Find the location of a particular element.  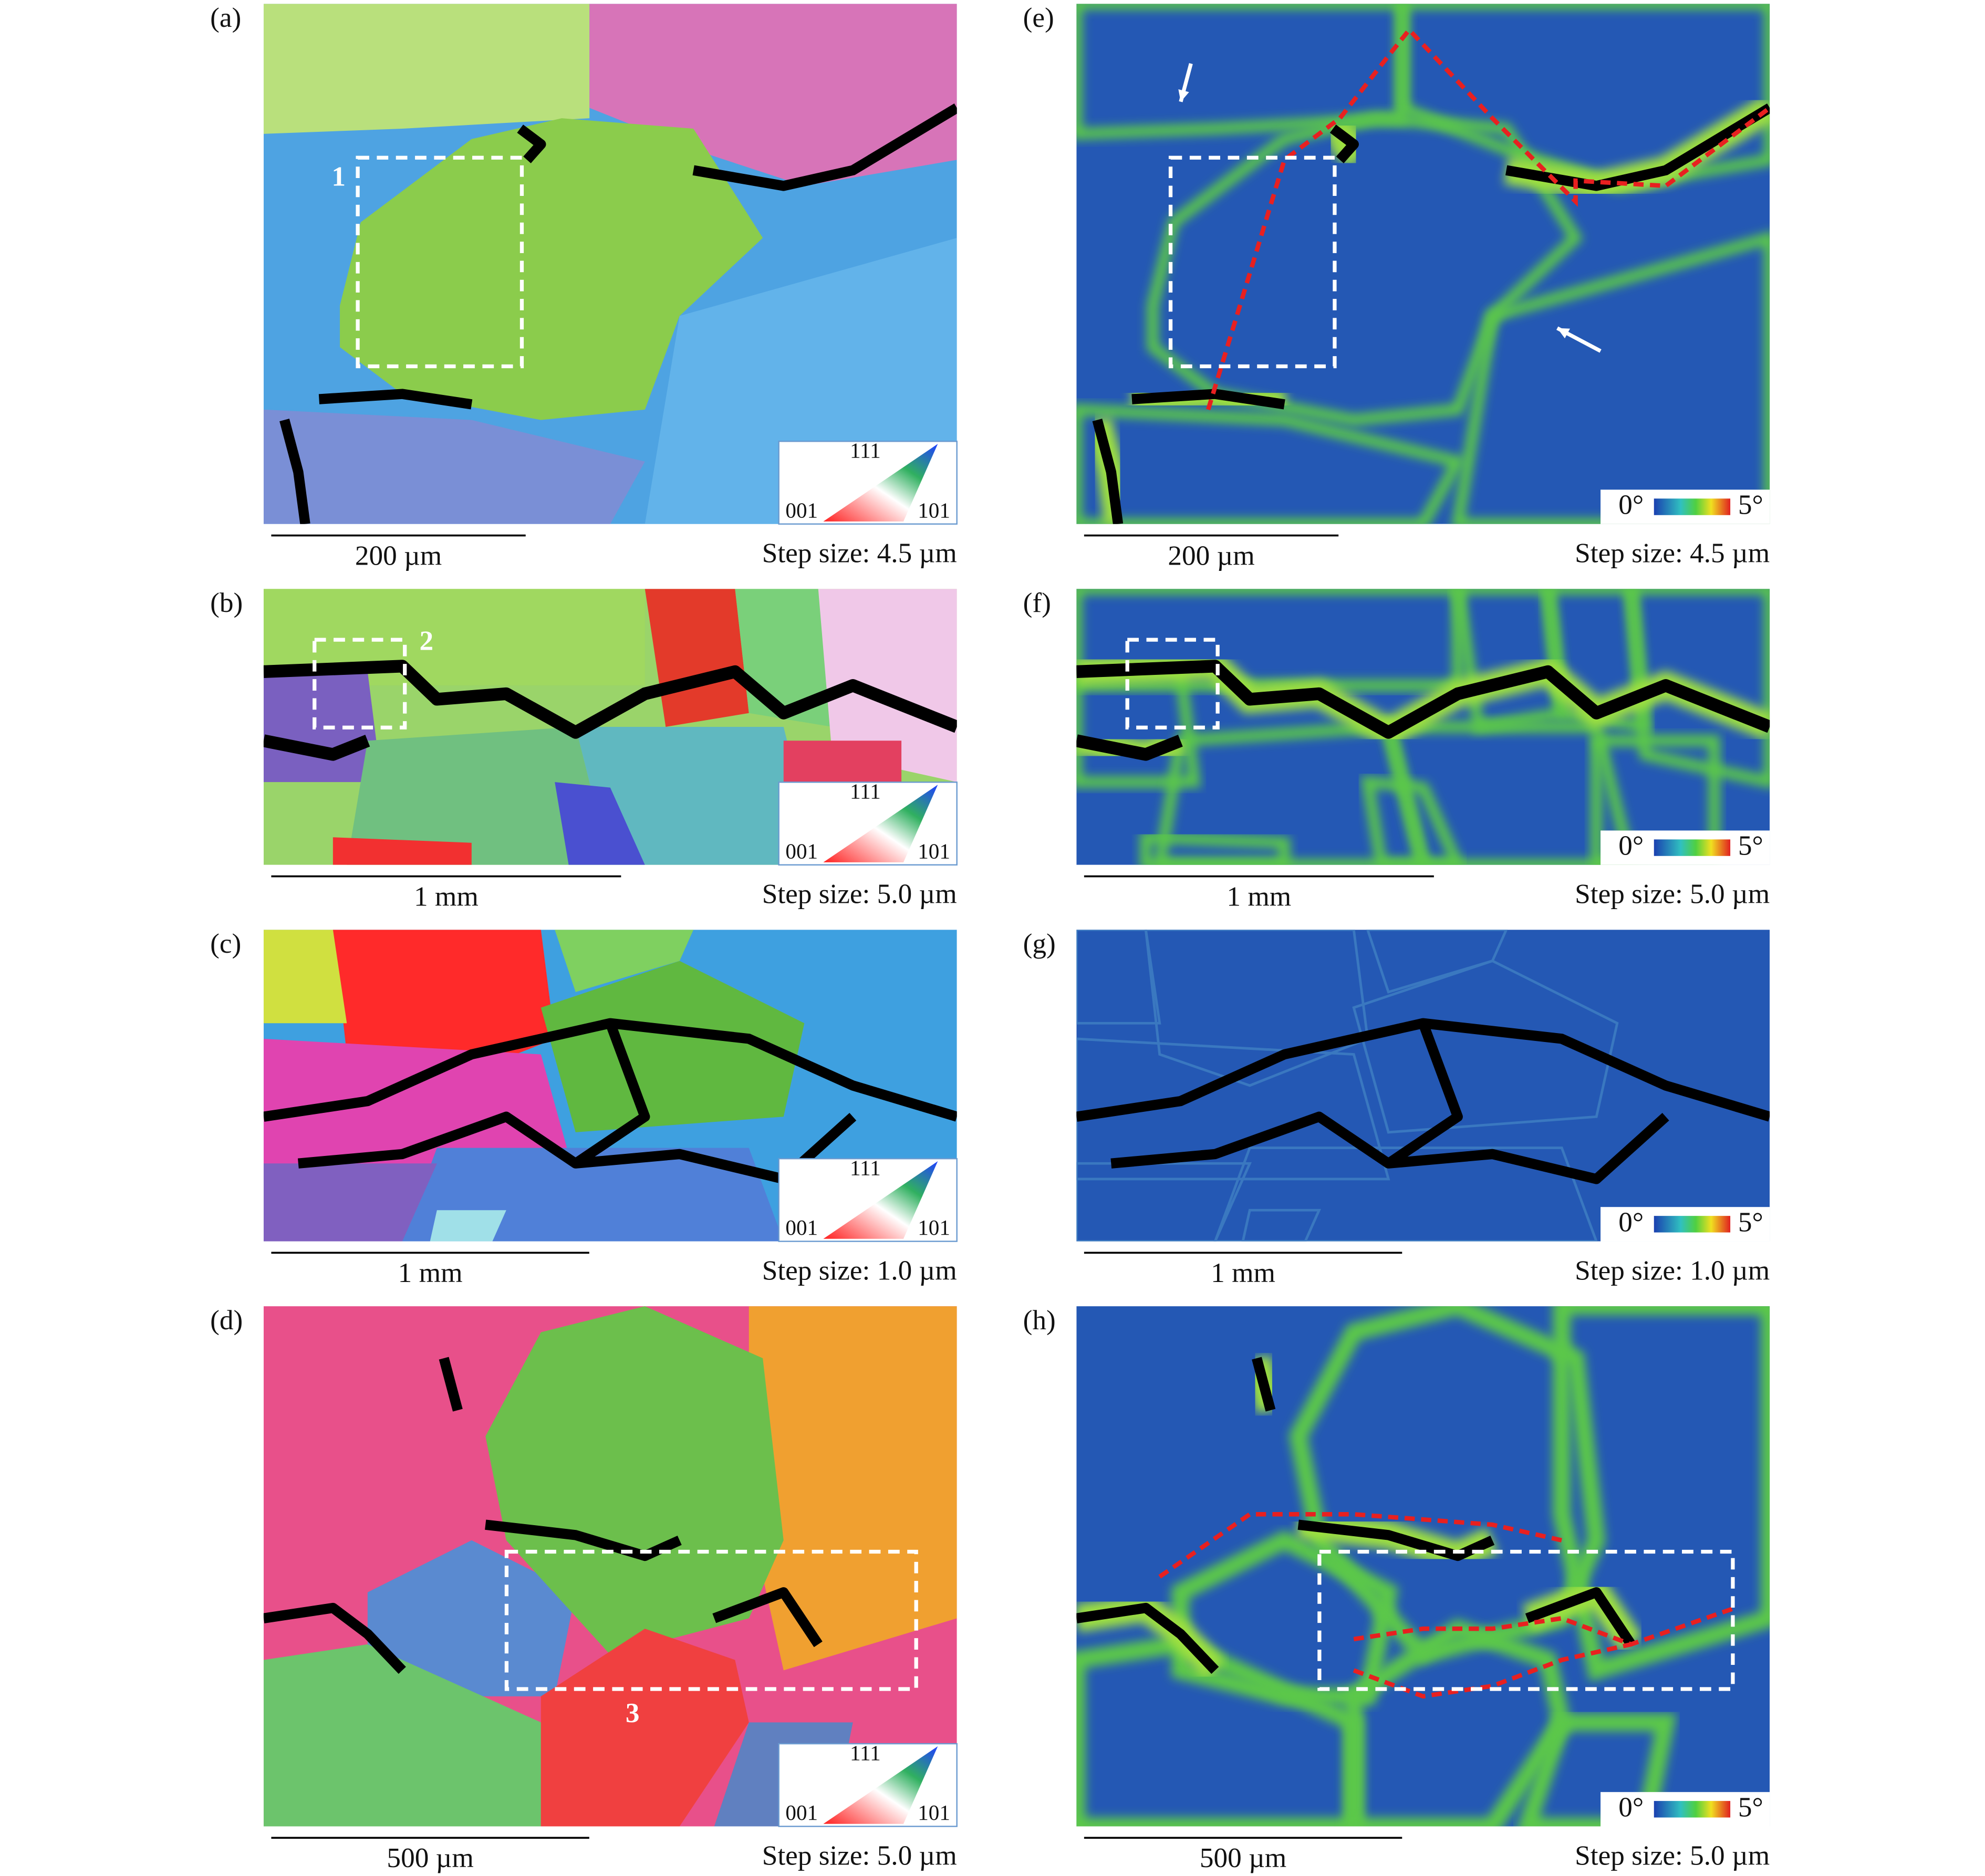

region-label: 3 is located at coordinates (633, 1712).